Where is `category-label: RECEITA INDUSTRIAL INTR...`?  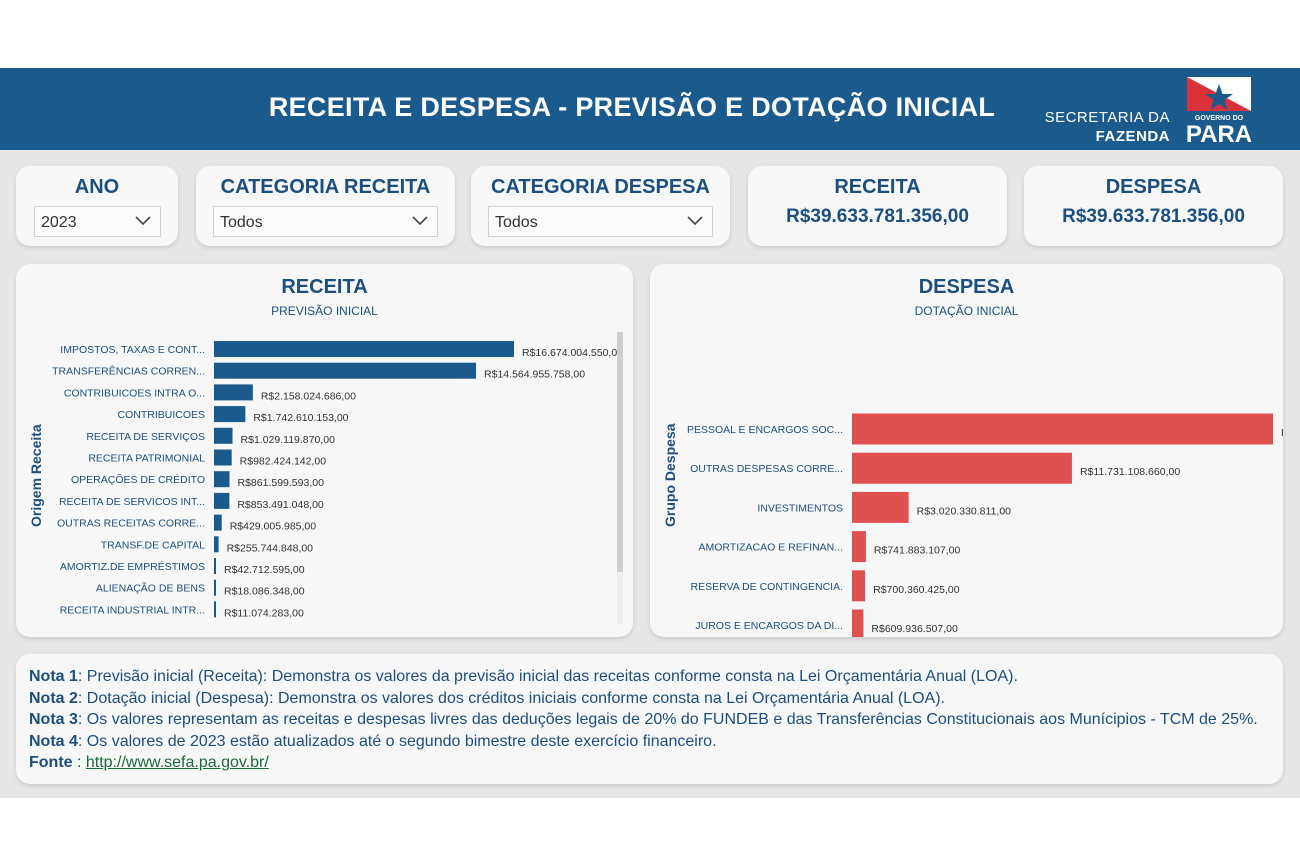 category-label: RECEITA INDUSTRIAL INTR... is located at coordinates (132, 610).